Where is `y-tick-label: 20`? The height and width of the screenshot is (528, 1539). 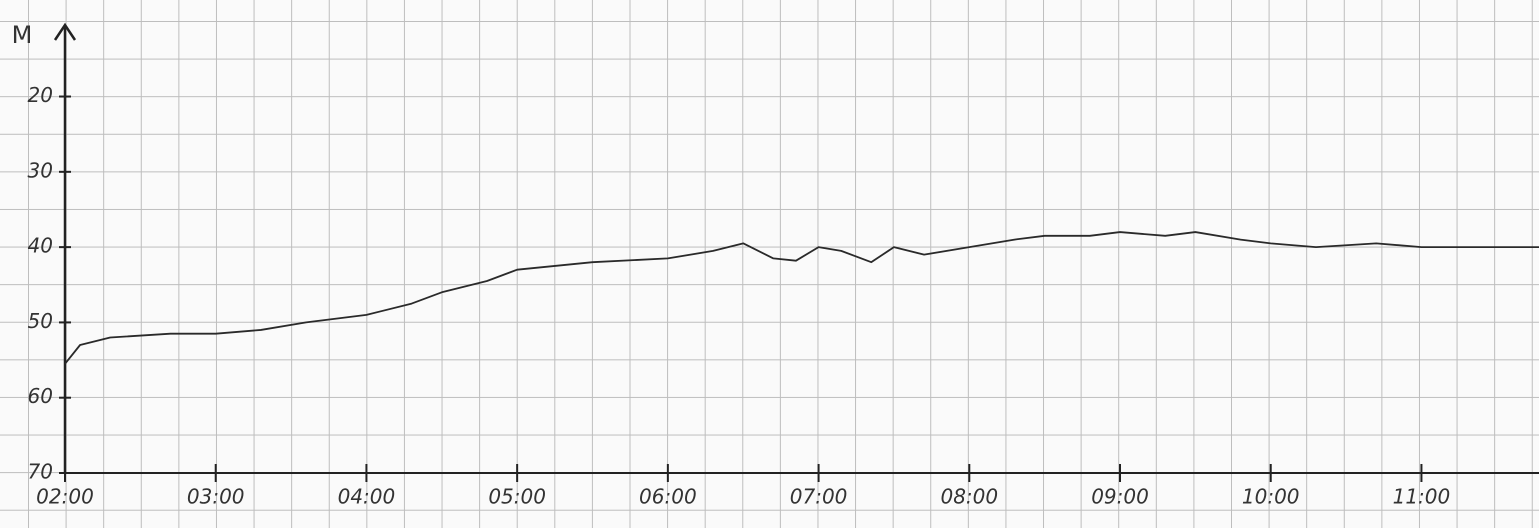
y-tick-label: 20 is located at coordinates (40, 95).